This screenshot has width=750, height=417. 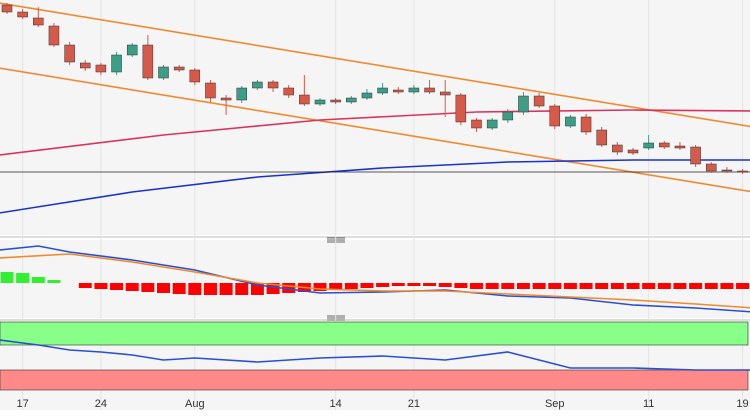 I want to click on x-tick-label: 17, so click(x=23, y=404).